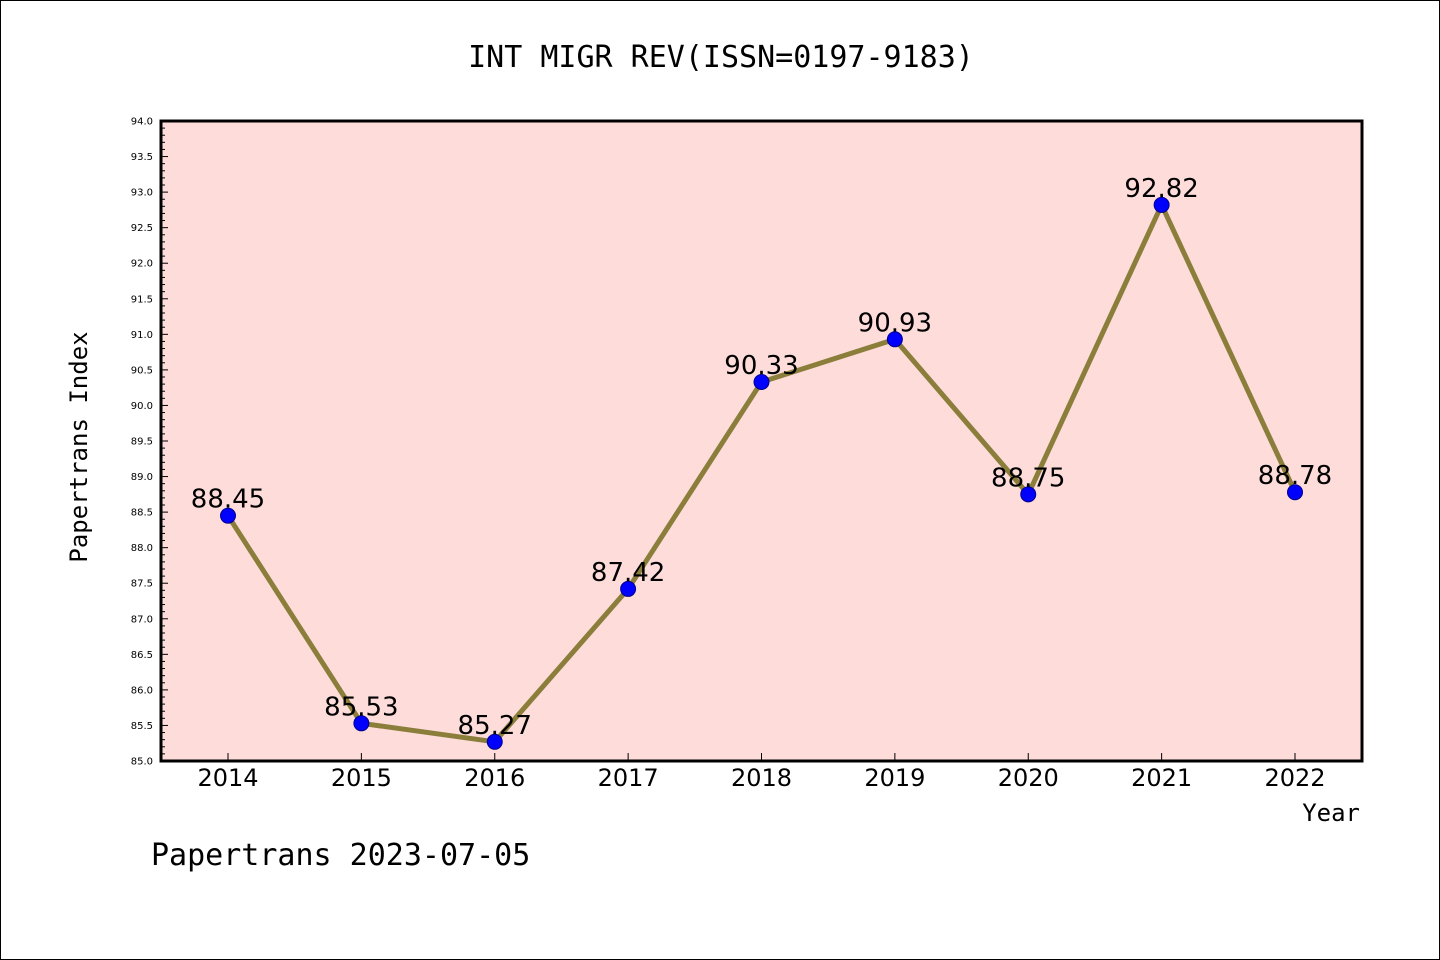 Image resolution: width=1440 pixels, height=960 pixels. What do you see at coordinates (1294, 778) in the screenshot?
I see `x-tick-label: 2022` at bounding box center [1294, 778].